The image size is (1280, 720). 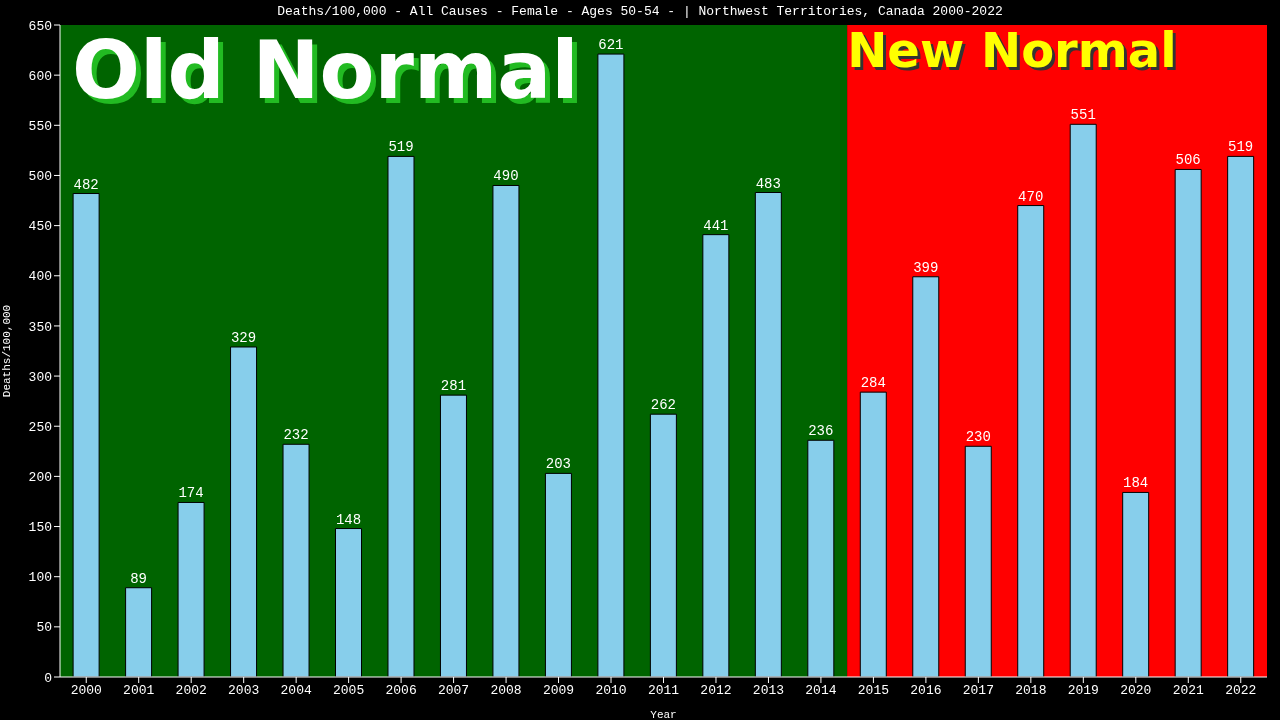 What do you see at coordinates (44, 628) in the screenshot?
I see `y-tick-label: 50` at bounding box center [44, 628].